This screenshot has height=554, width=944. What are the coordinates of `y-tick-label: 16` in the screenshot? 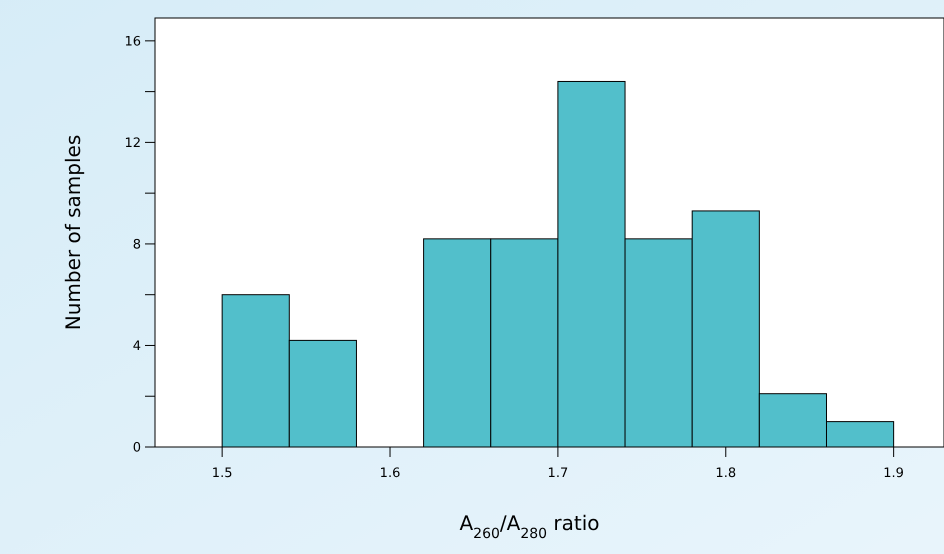 It's located at (132, 42).